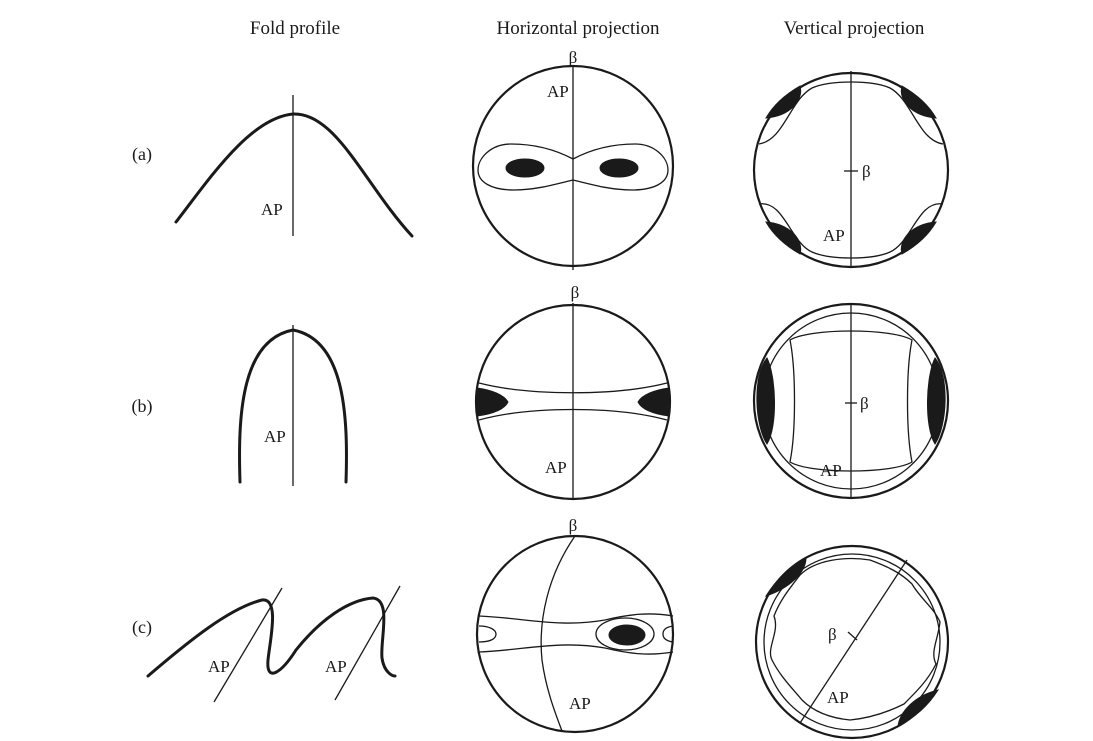 This screenshot has width=1093, height=741. Describe the element at coordinates (578, 28) in the screenshot. I see `header-horizontal-projection: Horizontal projection` at that location.